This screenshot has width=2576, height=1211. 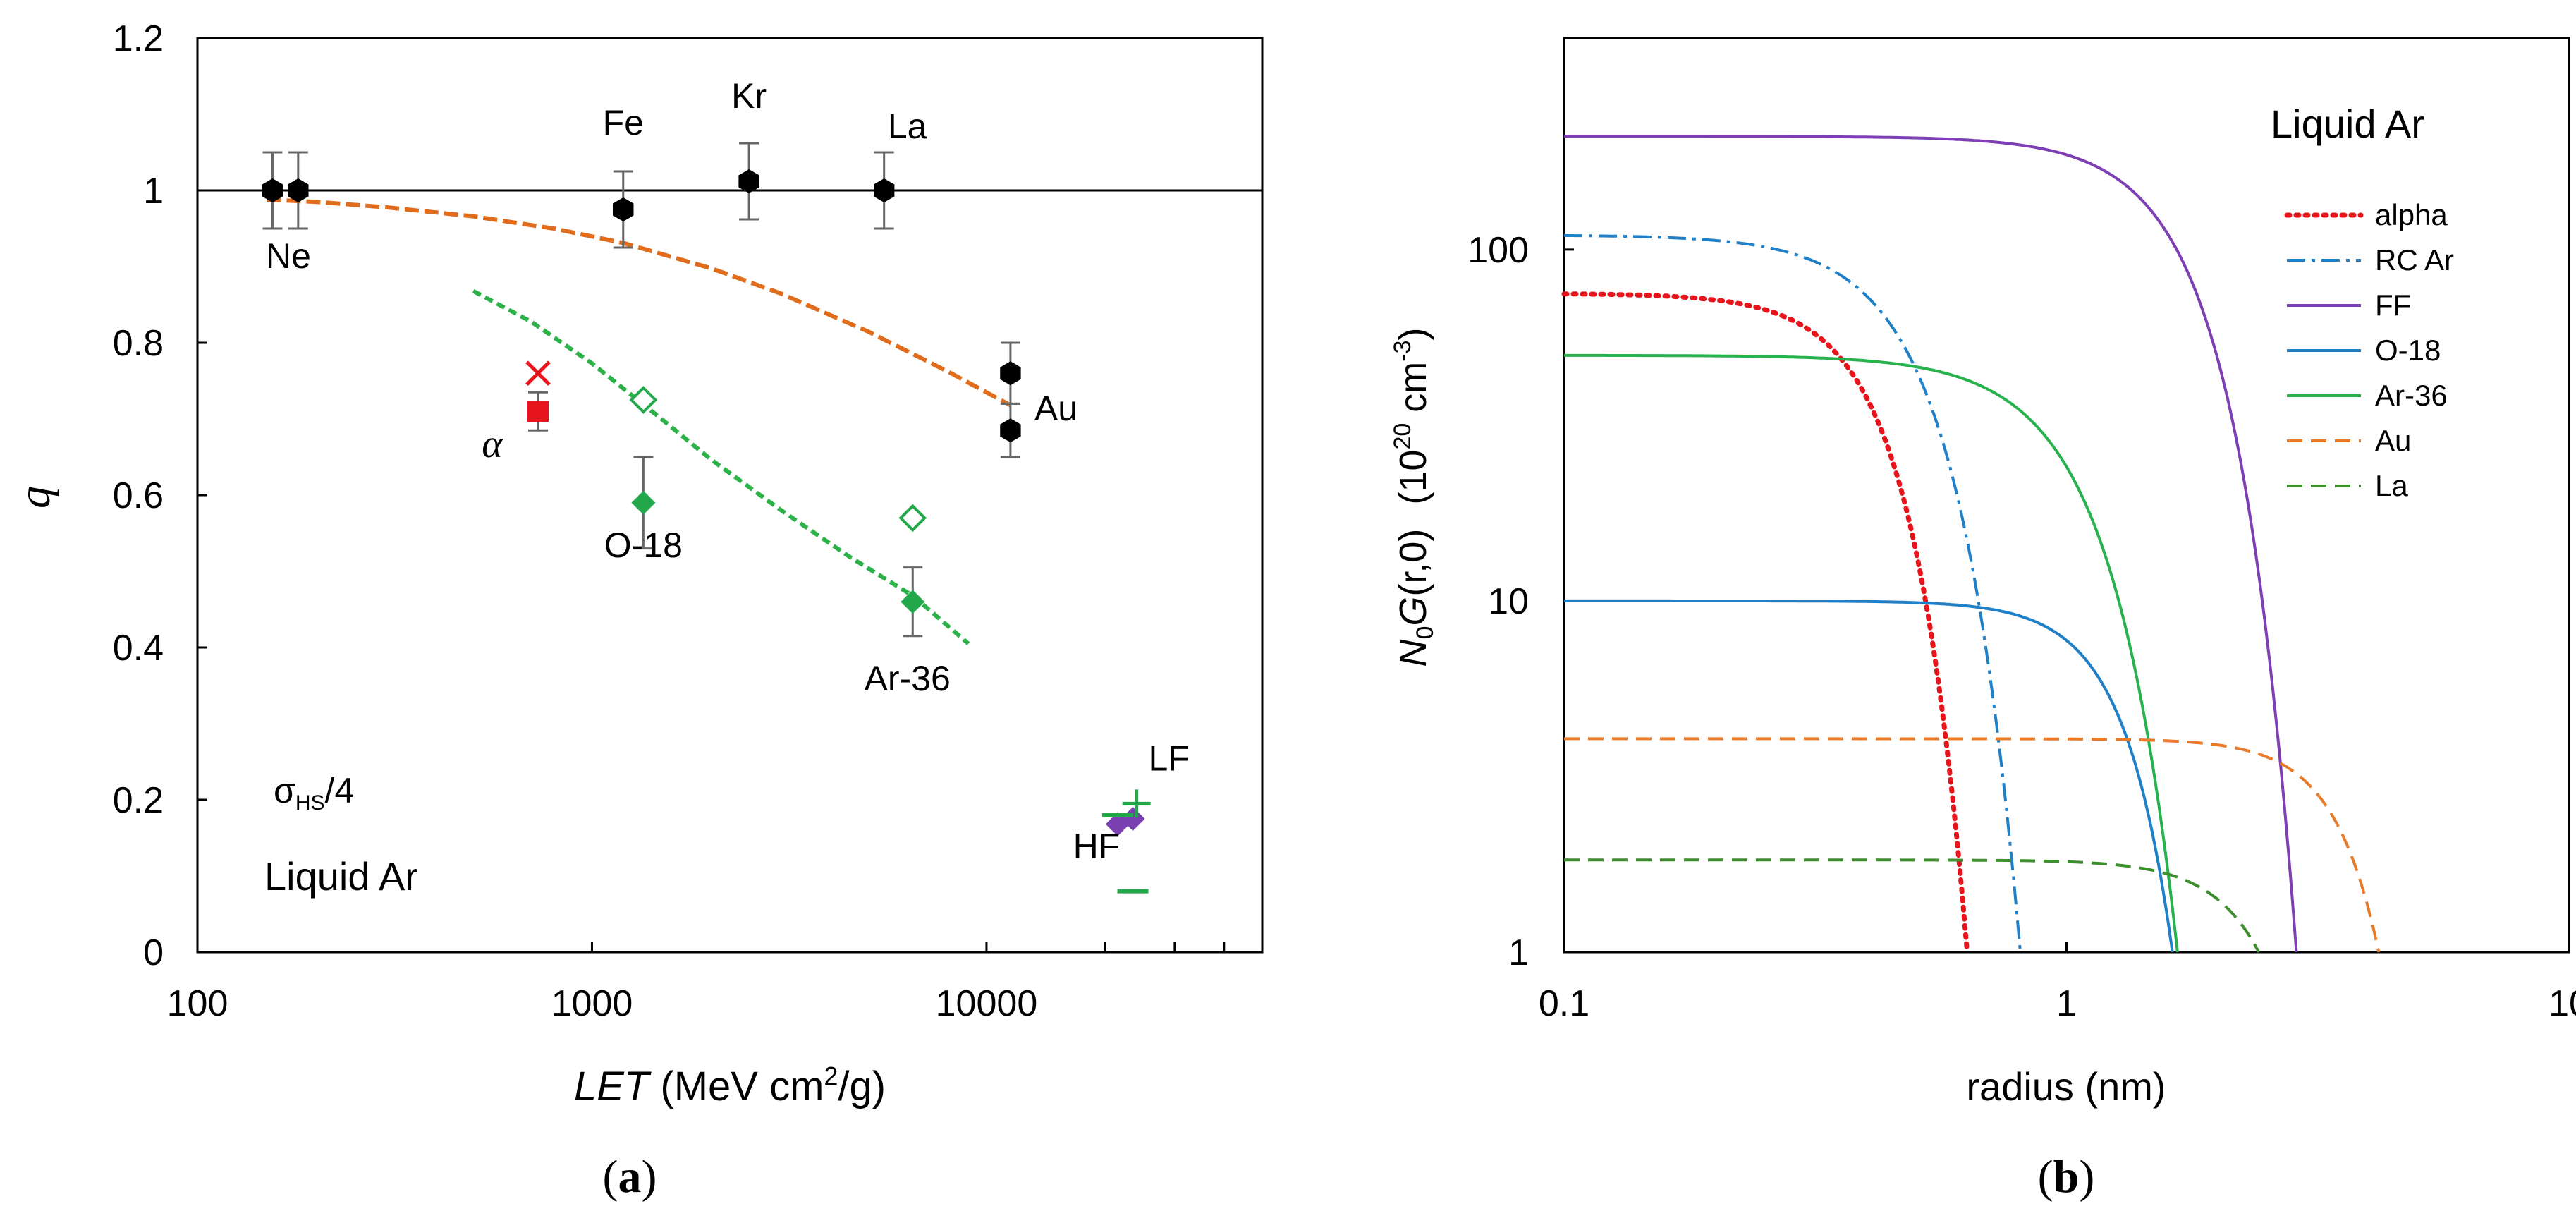 What do you see at coordinates (493, 444) in the screenshot?
I see `alpha-label: α` at bounding box center [493, 444].